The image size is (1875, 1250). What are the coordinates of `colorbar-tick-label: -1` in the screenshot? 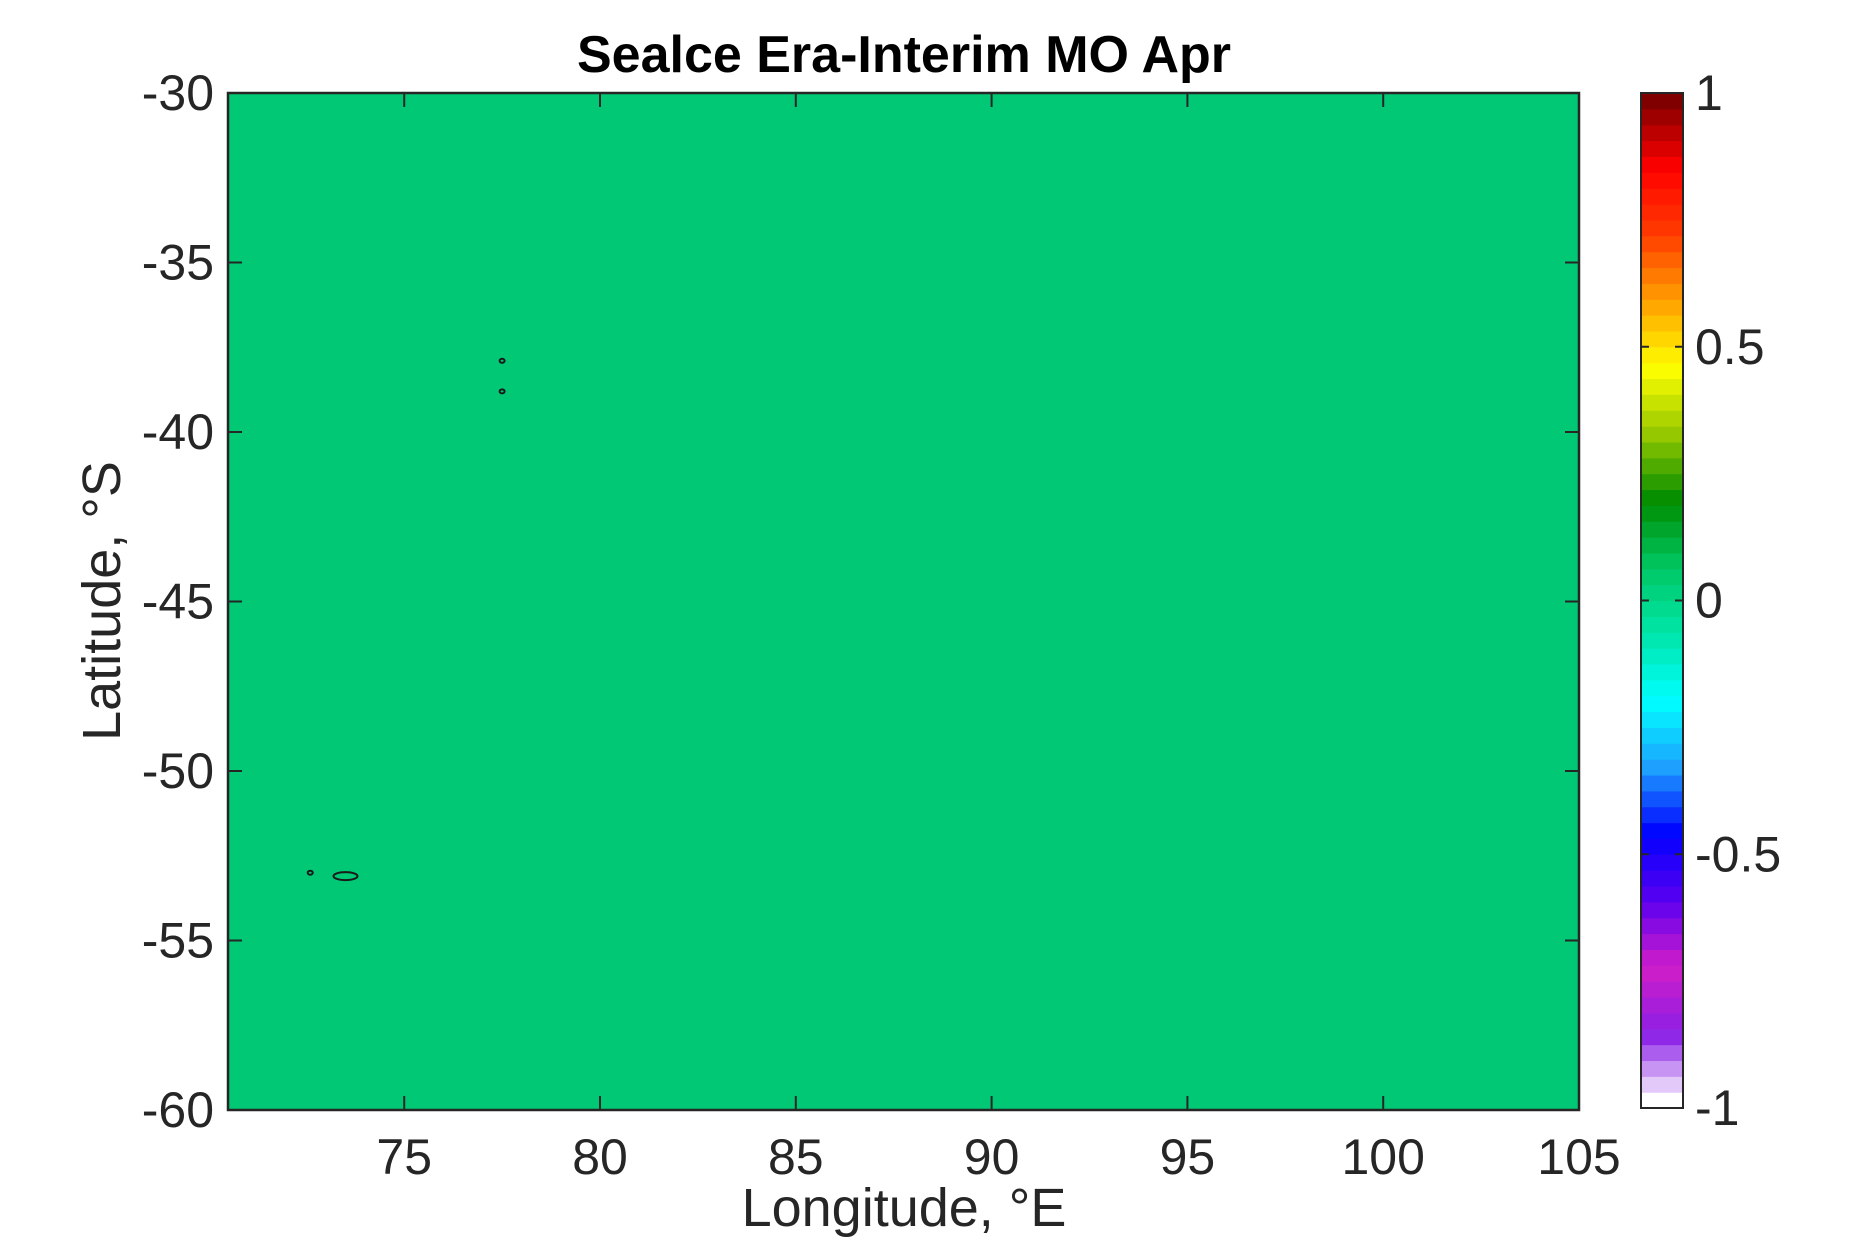 It's located at (1717, 1108).